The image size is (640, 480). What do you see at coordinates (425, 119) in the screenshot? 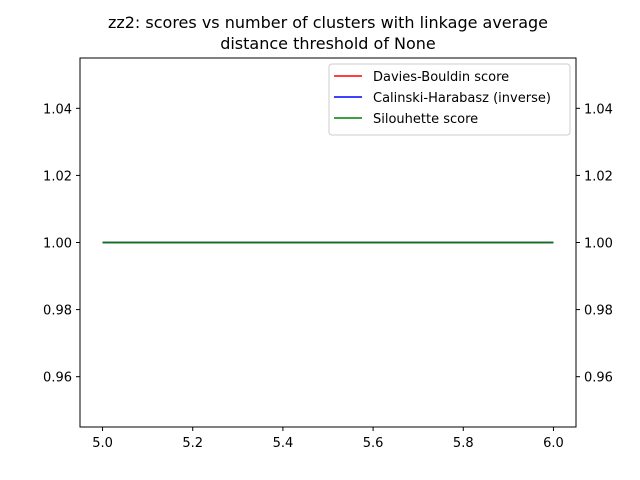
I see `legend-label: Silouhette score` at bounding box center [425, 119].